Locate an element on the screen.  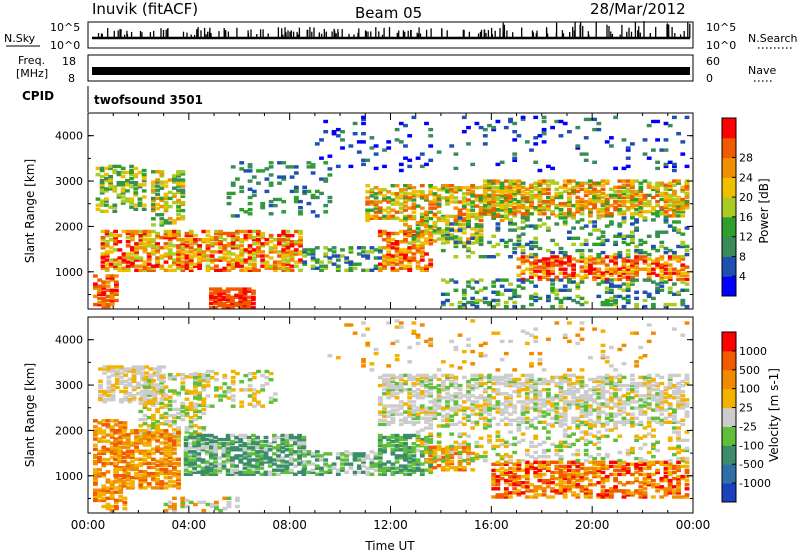
colorbar-segment is located at coordinates (729, 148).